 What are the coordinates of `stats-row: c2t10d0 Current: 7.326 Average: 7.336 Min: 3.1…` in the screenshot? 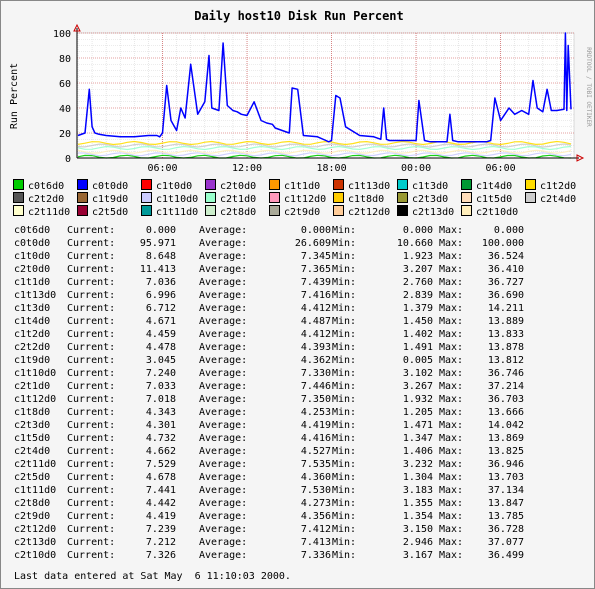 It's located at (304, 555).